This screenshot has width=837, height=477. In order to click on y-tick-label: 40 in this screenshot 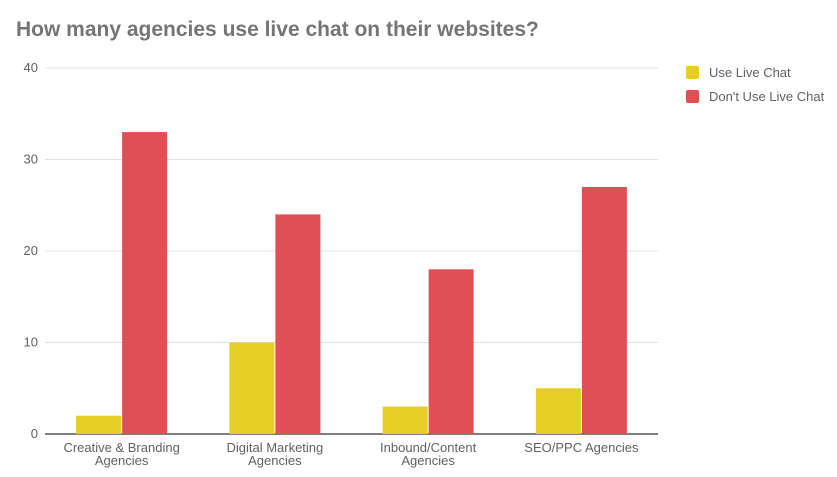, I will do `click(31, 67)`.